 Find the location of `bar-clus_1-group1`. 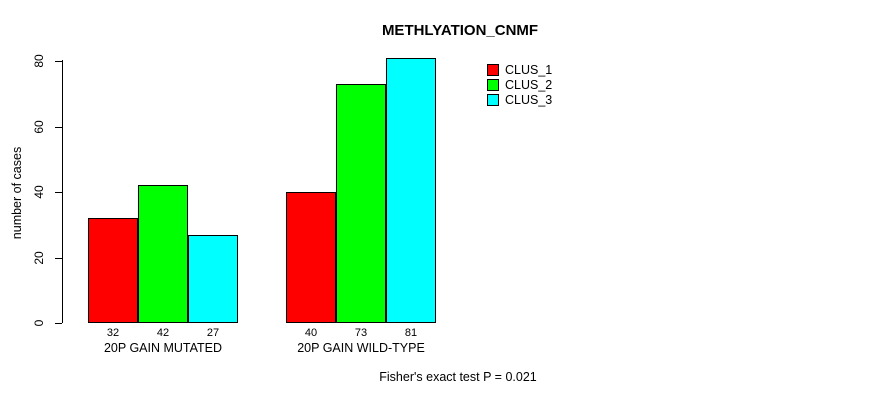

bar-clus_1-group1 is located at coordinates (113, 270).